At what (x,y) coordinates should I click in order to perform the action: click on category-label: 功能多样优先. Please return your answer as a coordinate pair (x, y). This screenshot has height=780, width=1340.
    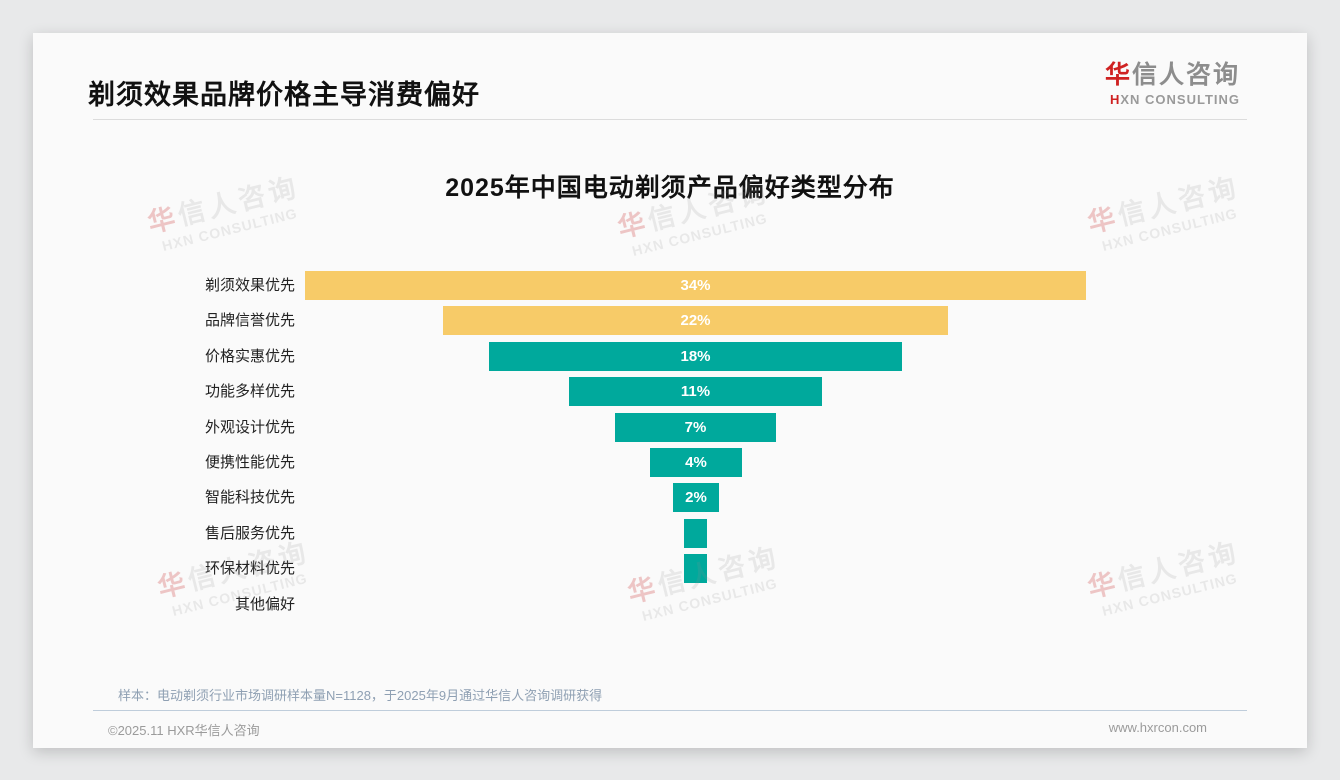
    Looking at the image, I should click on (249, 391).